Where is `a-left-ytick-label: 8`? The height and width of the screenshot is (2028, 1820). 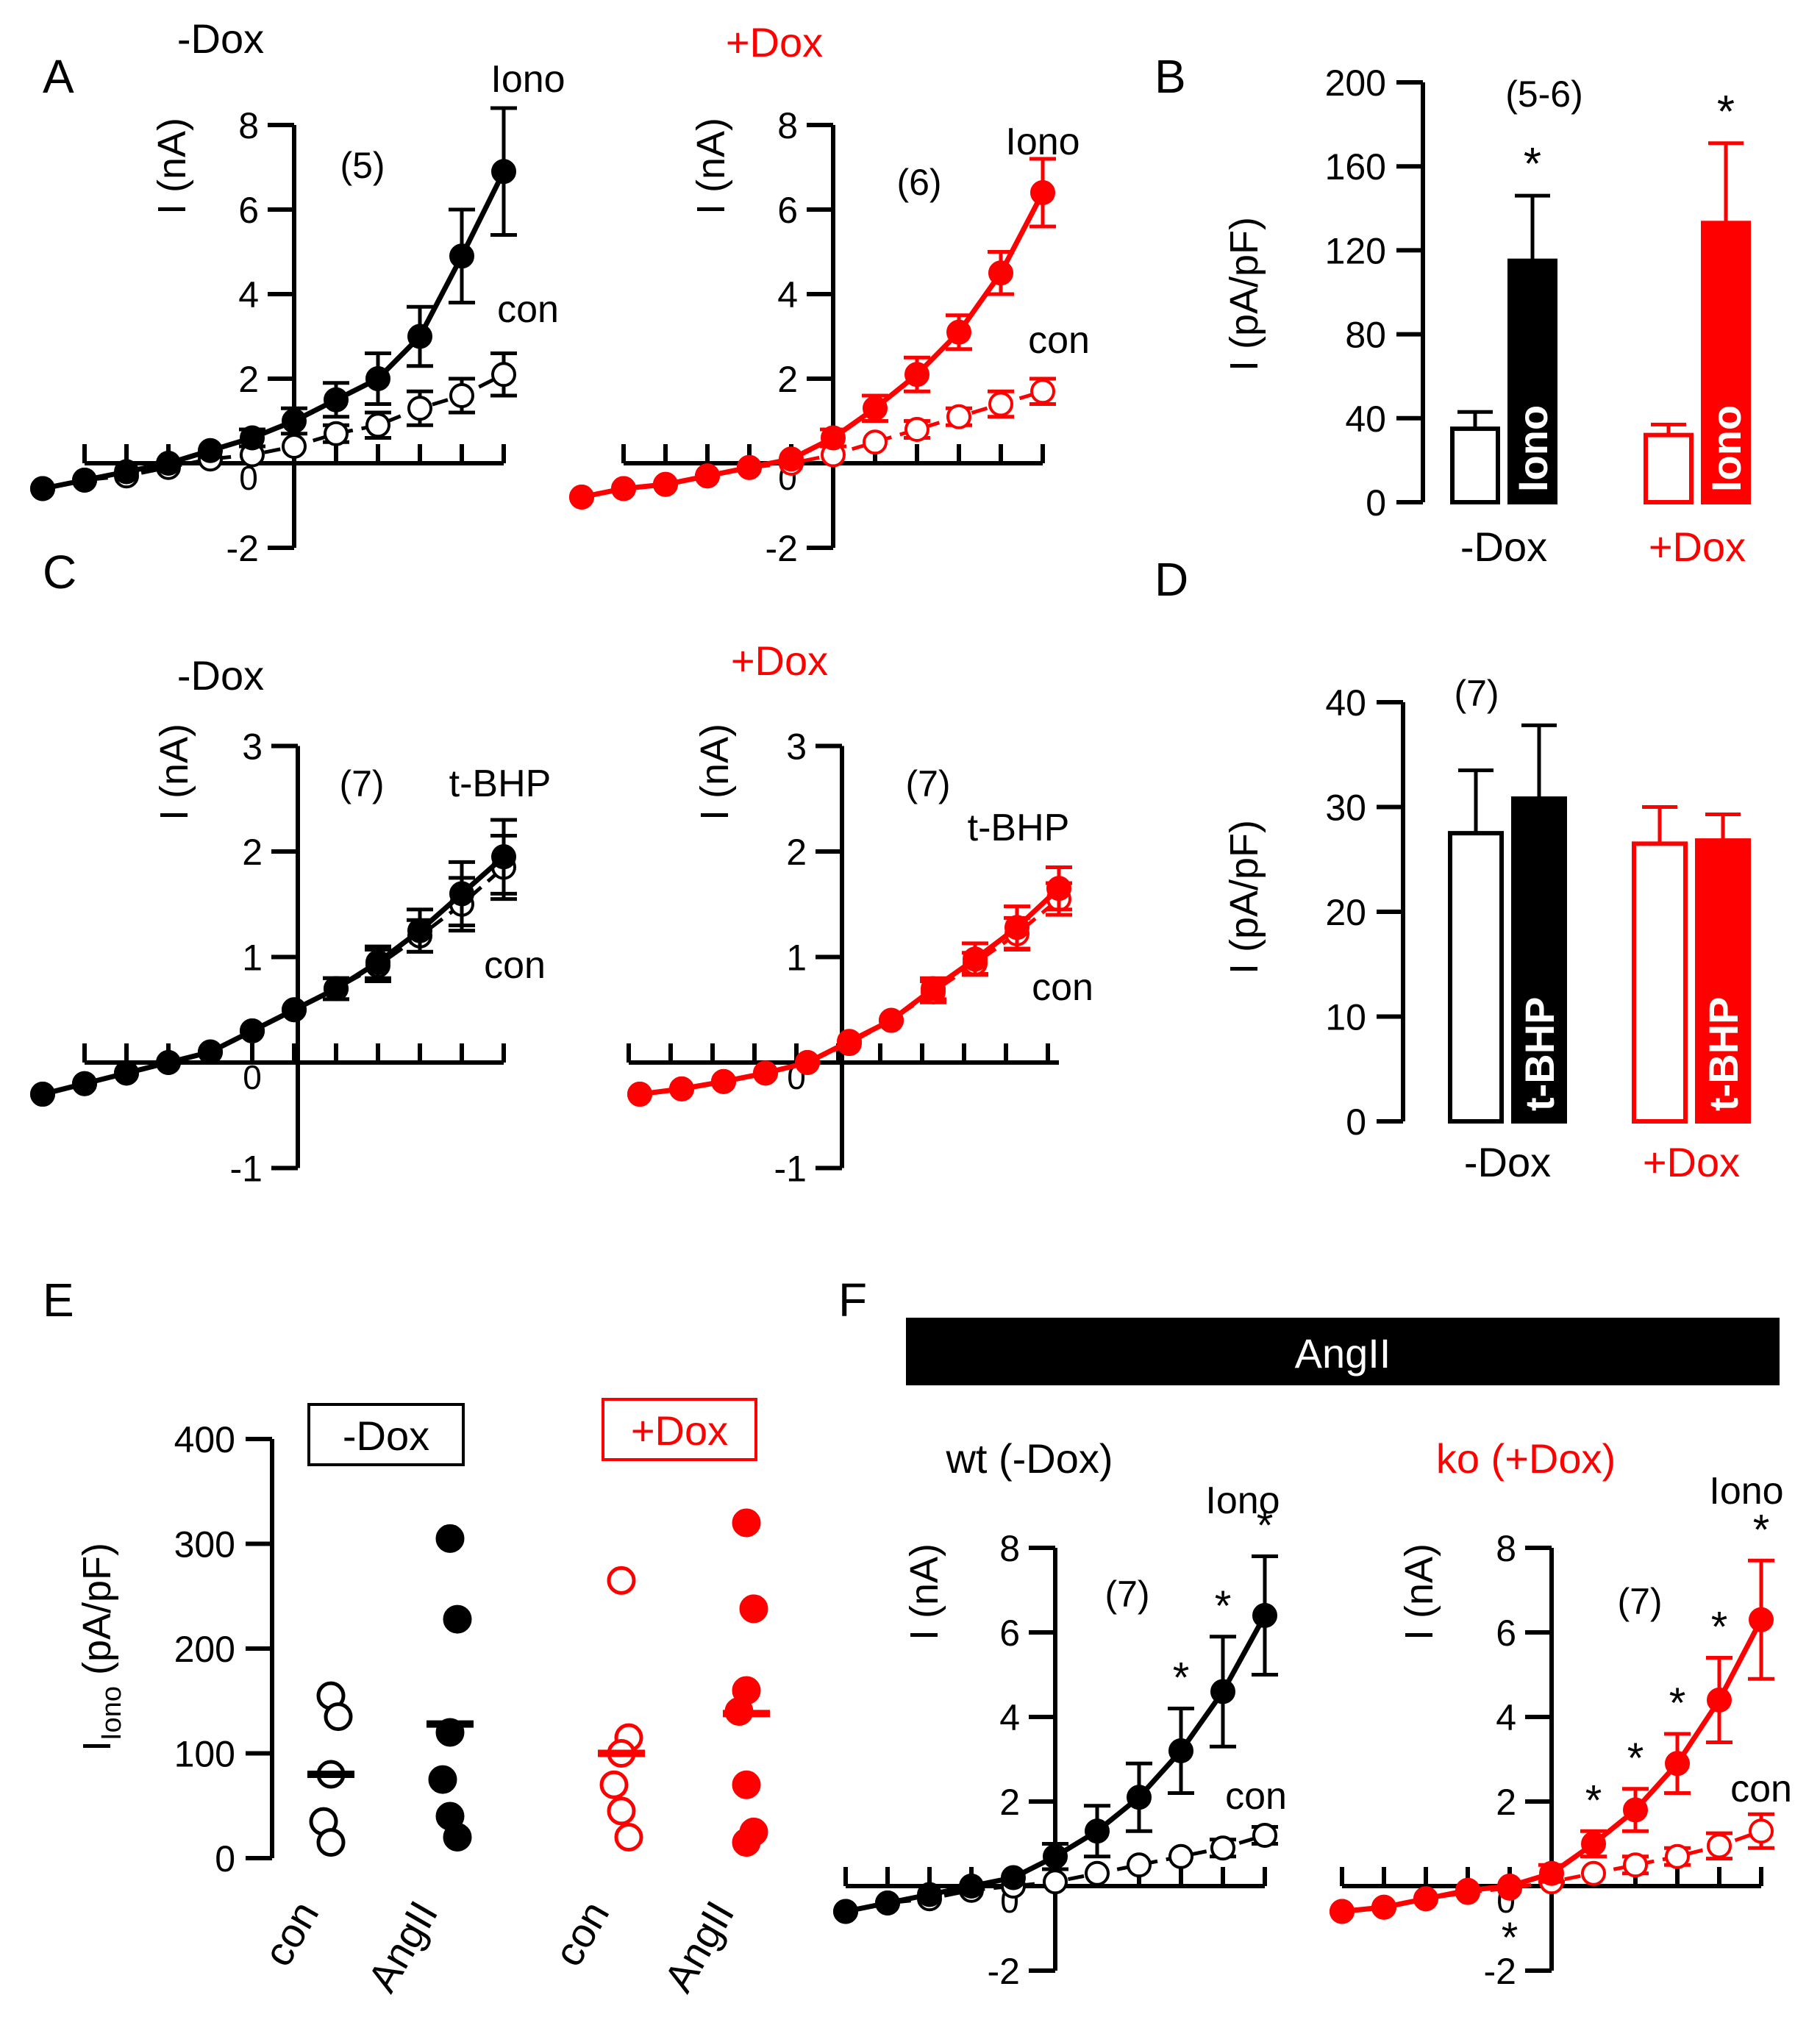 a-left-ytick-label: 8 is located at coordinates (248, 126).